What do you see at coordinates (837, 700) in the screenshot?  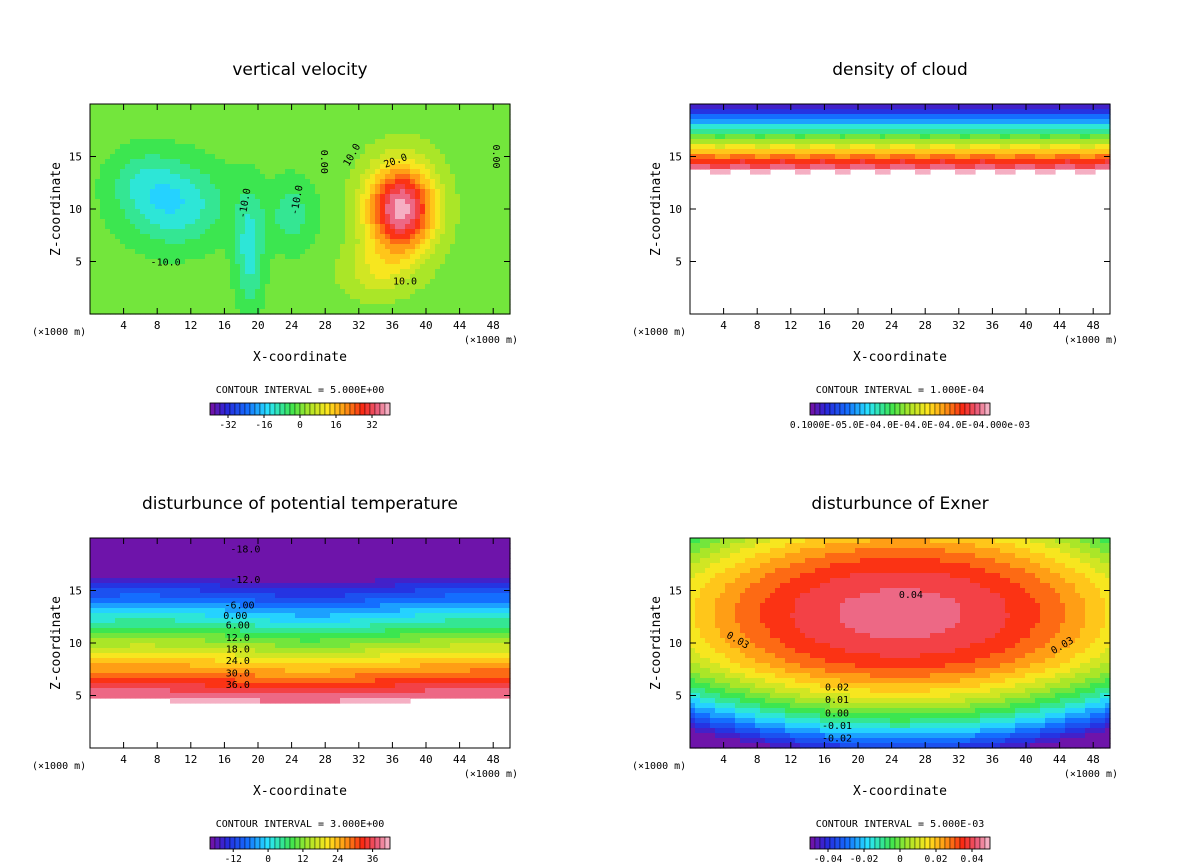 I see `contour-label: 0.01` at bounding box center [837, 700].